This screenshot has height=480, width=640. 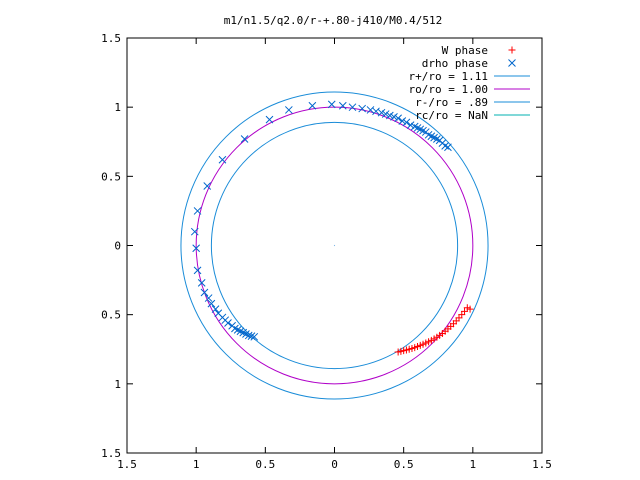 What do you see at coordinates (451, 102) in the screenshot?
I see `legend-label: r-/ro = .89` at bounding box center [451, 102].